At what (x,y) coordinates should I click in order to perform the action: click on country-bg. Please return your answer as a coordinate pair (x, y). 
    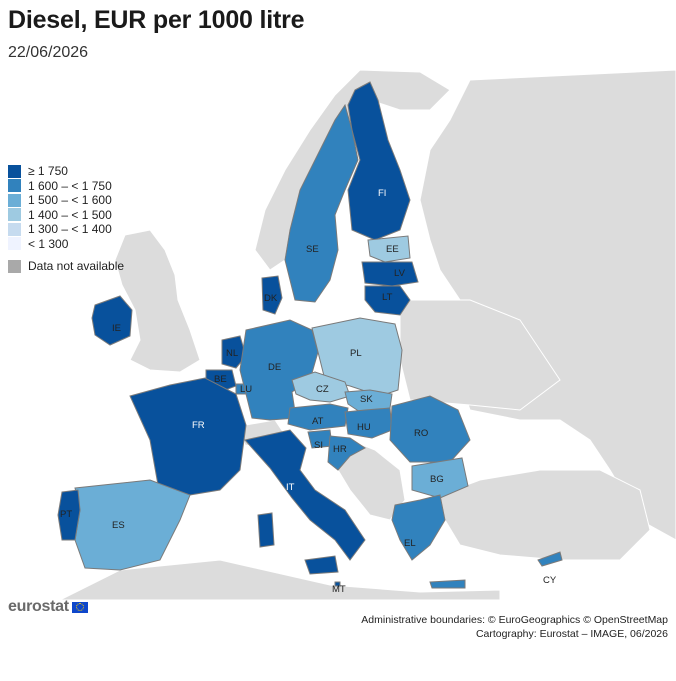
    Looking at the image, I should click on (440, 478).